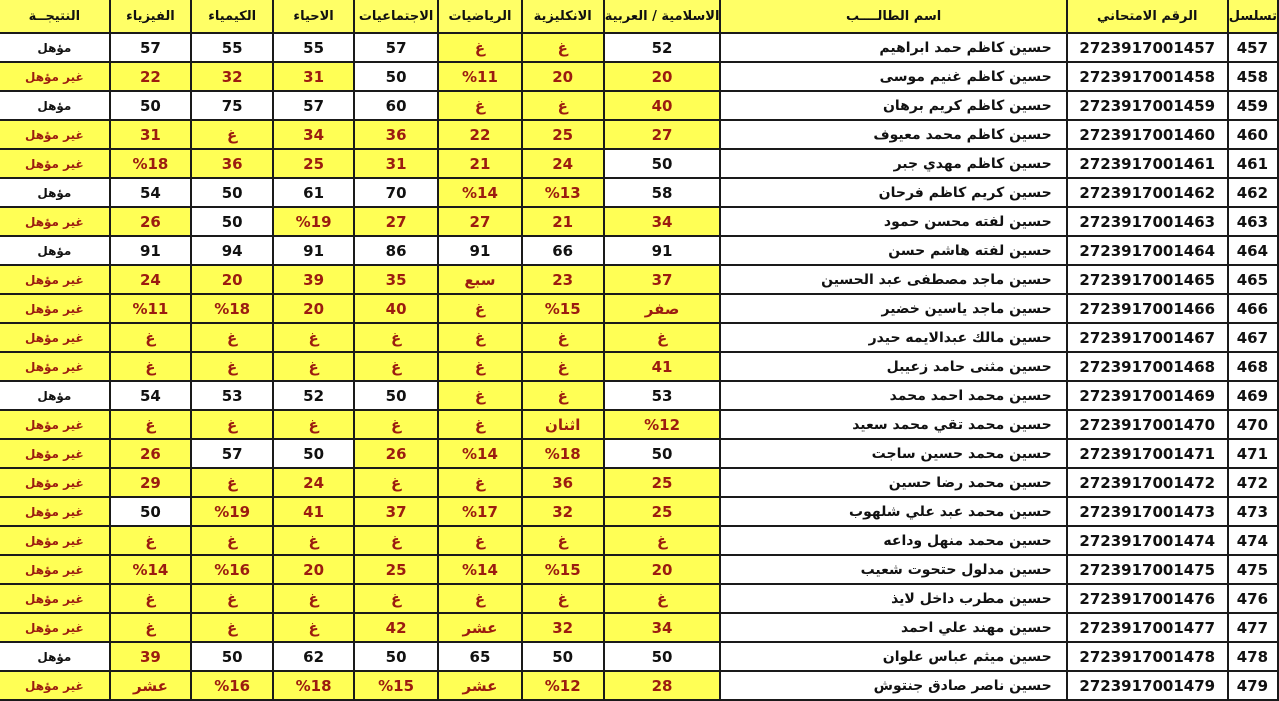 The image size is (1279, 701). Describe the element at coordinates (662, 453) in the screenshot. I see `cell-islamic-arabic: 50` at that location.